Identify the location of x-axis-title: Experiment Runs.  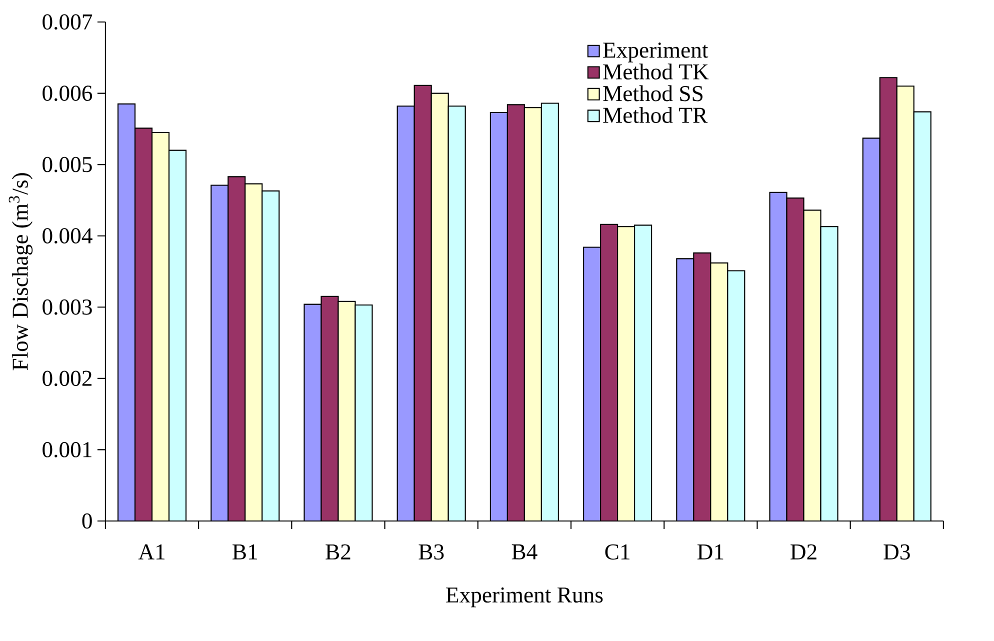
(524, 597).